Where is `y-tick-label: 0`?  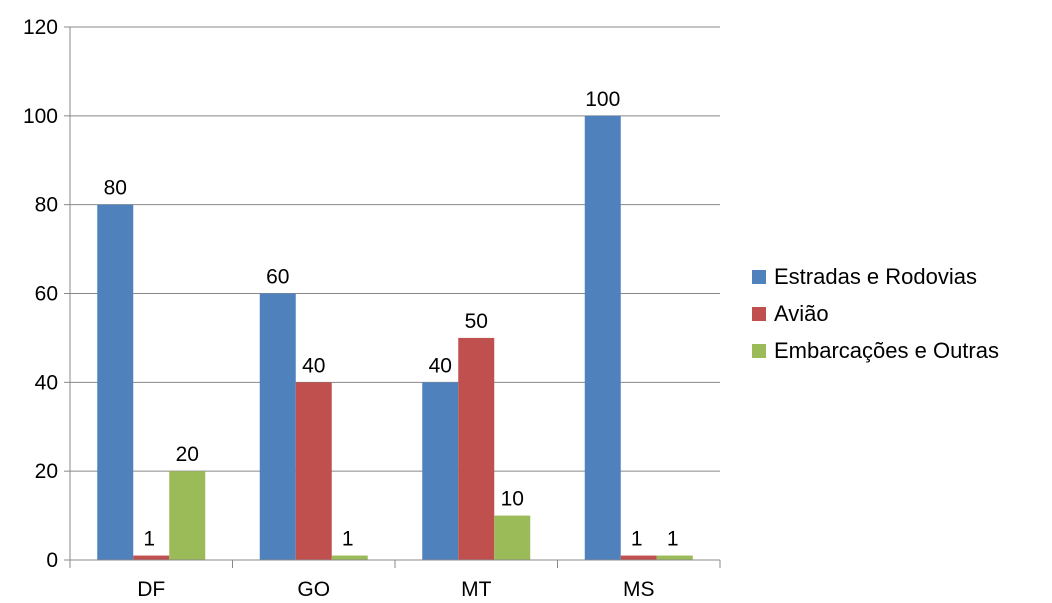
y-tick-label: 0 is located at coordinates (52, 560).